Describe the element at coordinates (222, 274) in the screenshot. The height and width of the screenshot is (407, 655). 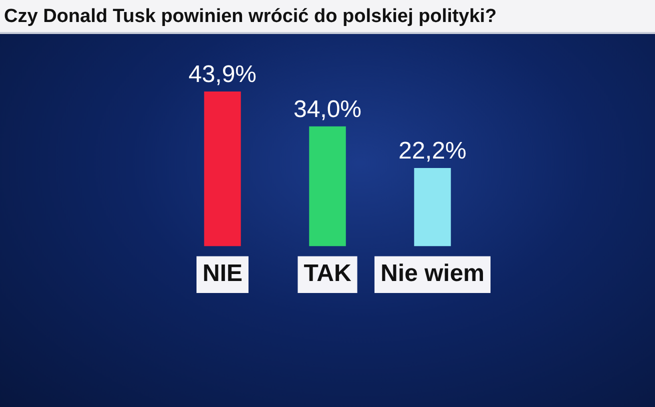
I see `x-tick-label: NIE` at that location.